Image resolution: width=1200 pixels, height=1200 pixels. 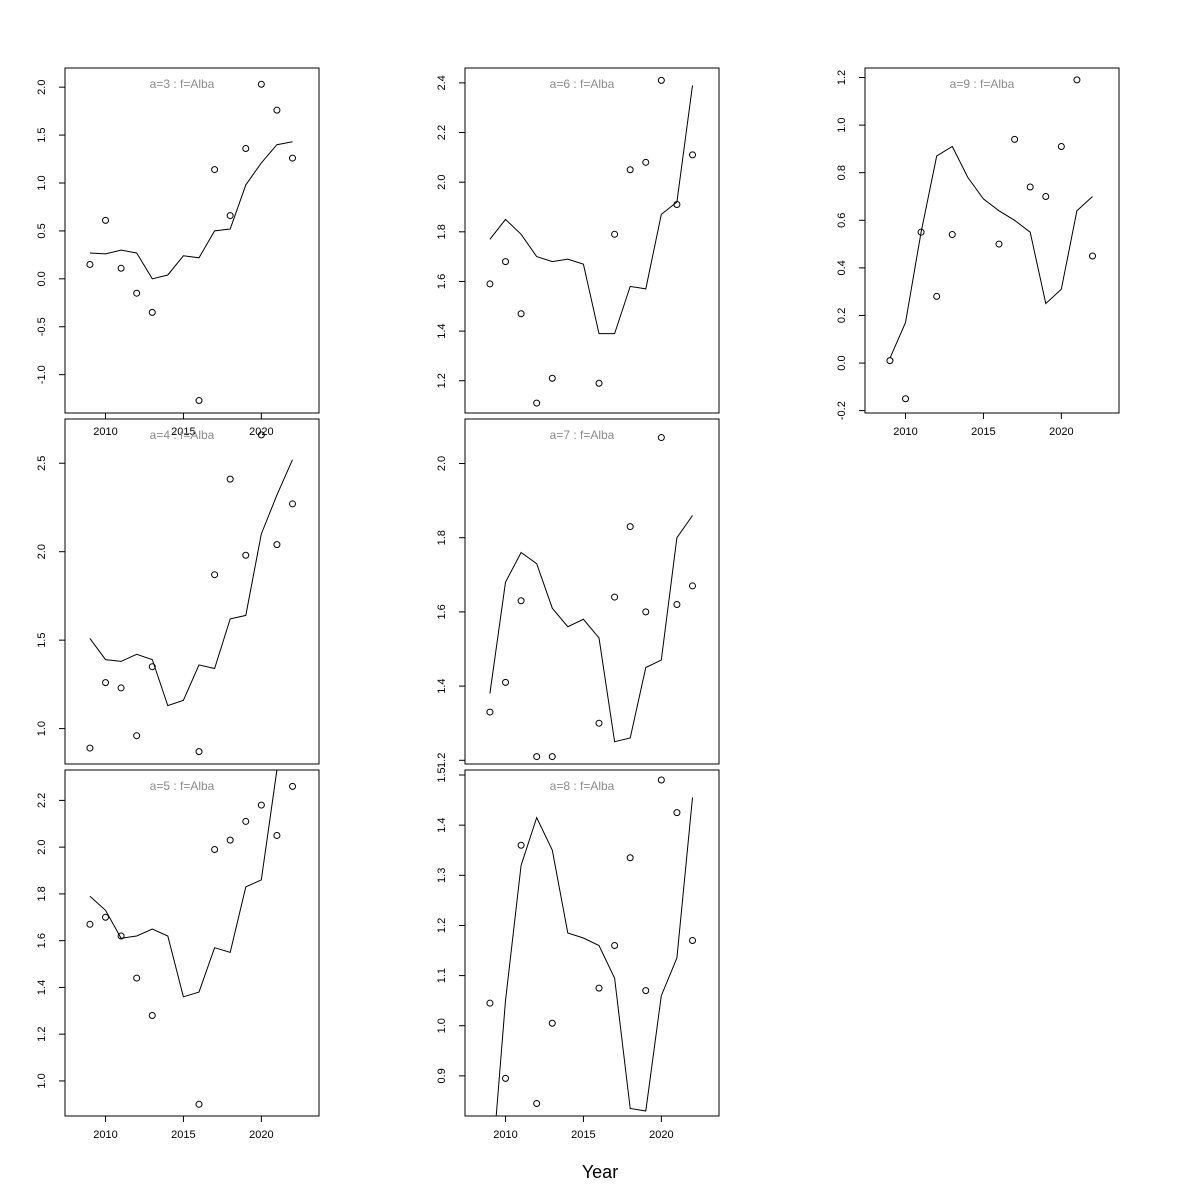 What do you see at coordinates (600, 1172) in the screenshot?
I see `x-axis-title: Year` at bounding box center [600, 1172].